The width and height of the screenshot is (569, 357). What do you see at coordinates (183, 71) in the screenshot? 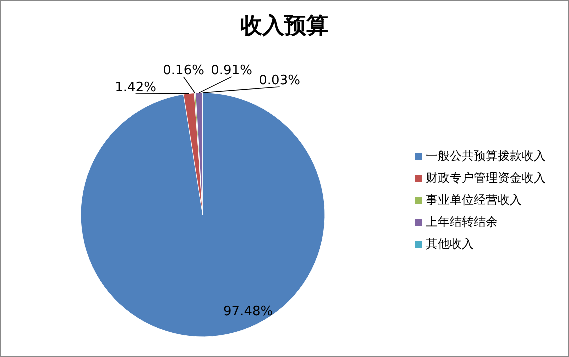
I see `data-label: 0.16%` at bounding box center [183, 71].